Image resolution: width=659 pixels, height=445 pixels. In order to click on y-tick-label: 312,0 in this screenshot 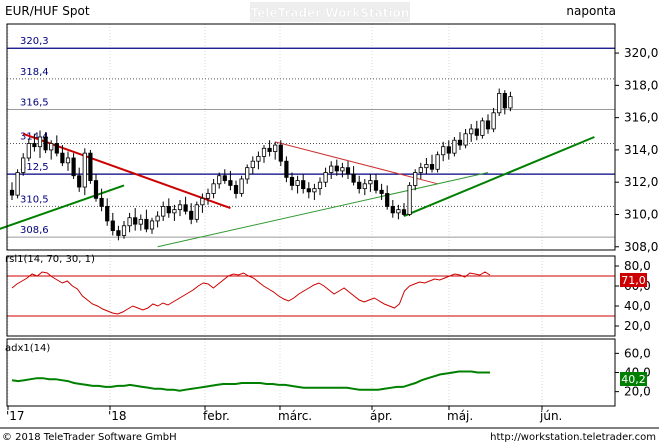, I will do `click(641, 182)`.